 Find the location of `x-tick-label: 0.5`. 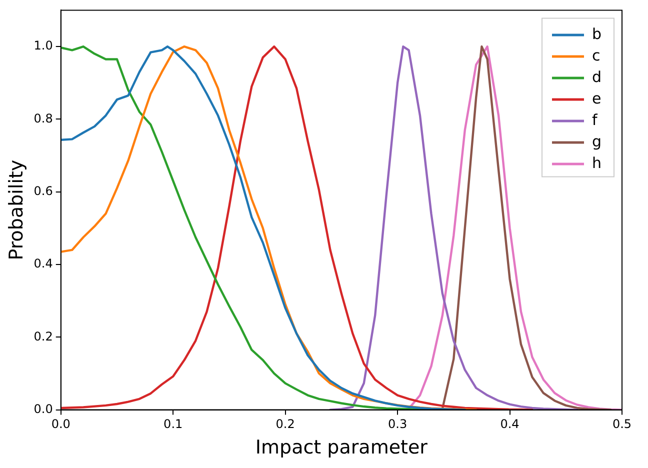

x-tick-label: 0.5 is located at coordinates (622, 424).